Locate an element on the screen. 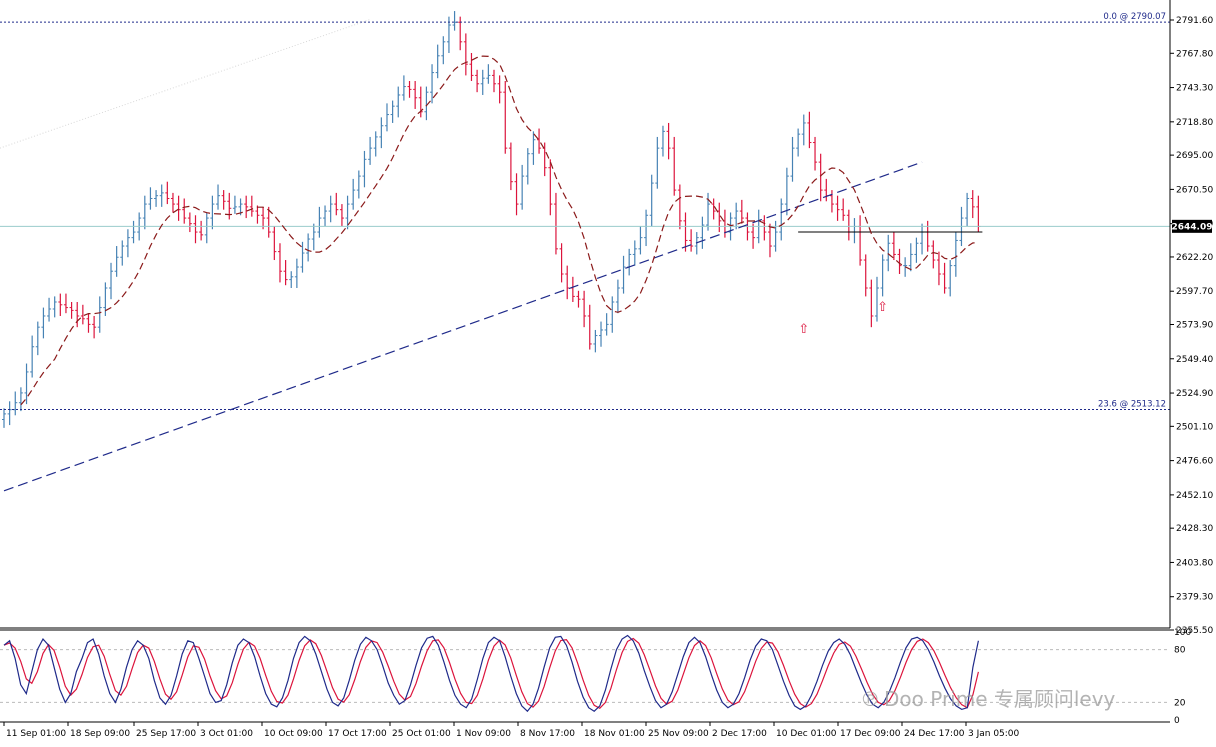  upper-guide-line is located at coordinates (185, 83).